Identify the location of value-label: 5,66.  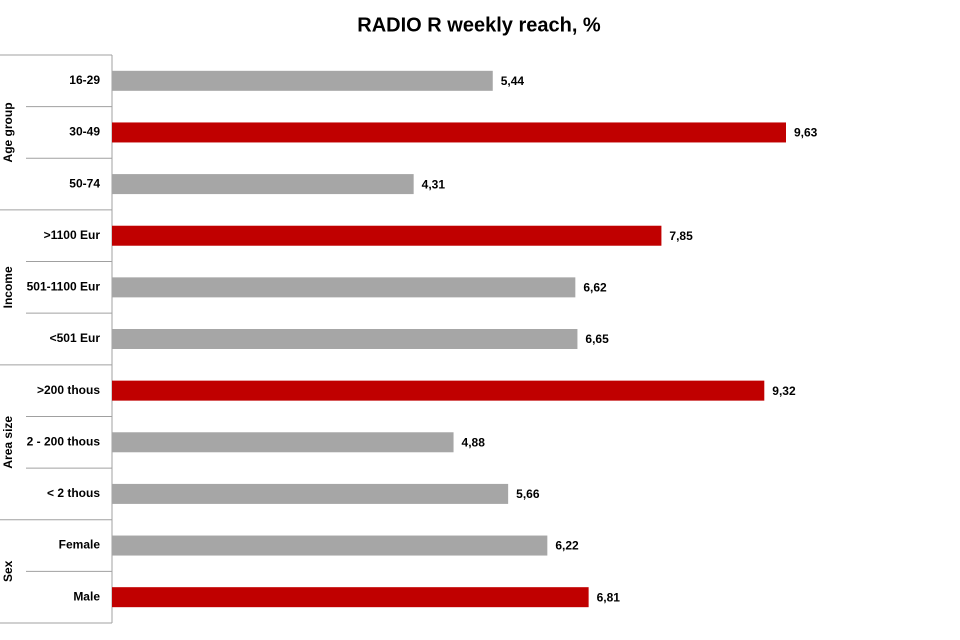
(528, 494).